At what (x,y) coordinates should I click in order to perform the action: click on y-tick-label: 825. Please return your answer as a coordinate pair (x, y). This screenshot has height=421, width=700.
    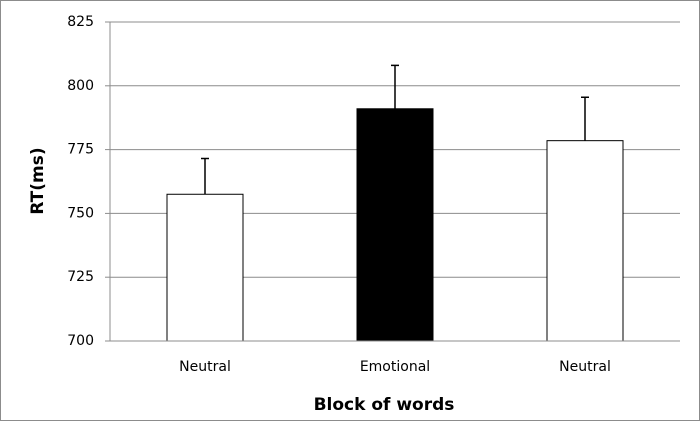
    Looking at the image, I should click on (80, 22).